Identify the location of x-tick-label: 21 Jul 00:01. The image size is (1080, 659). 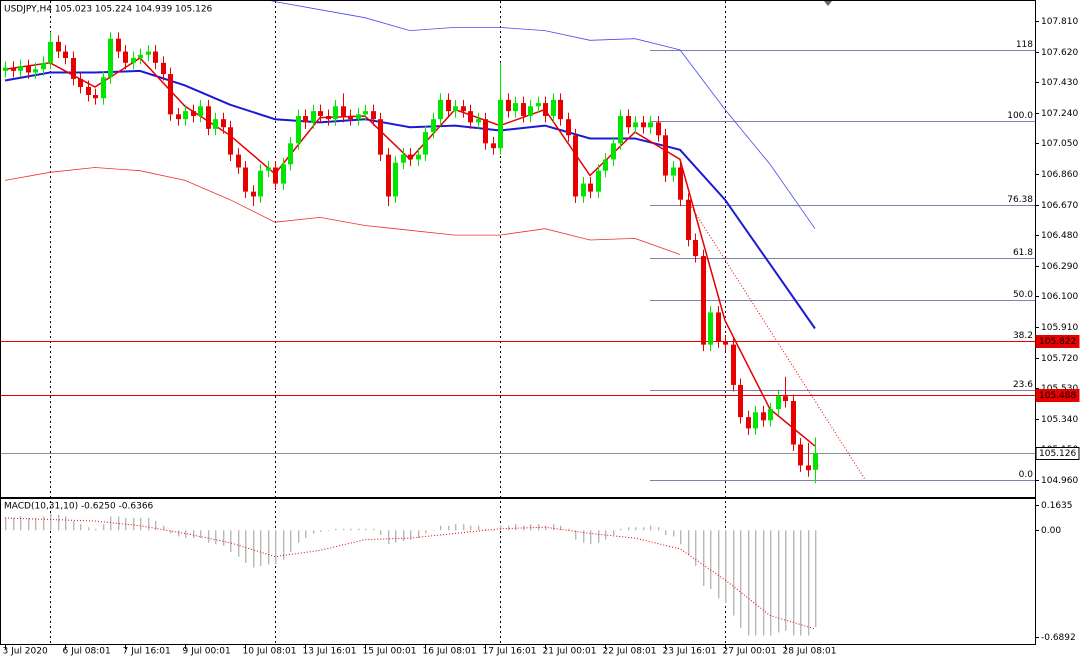
(570, 652).